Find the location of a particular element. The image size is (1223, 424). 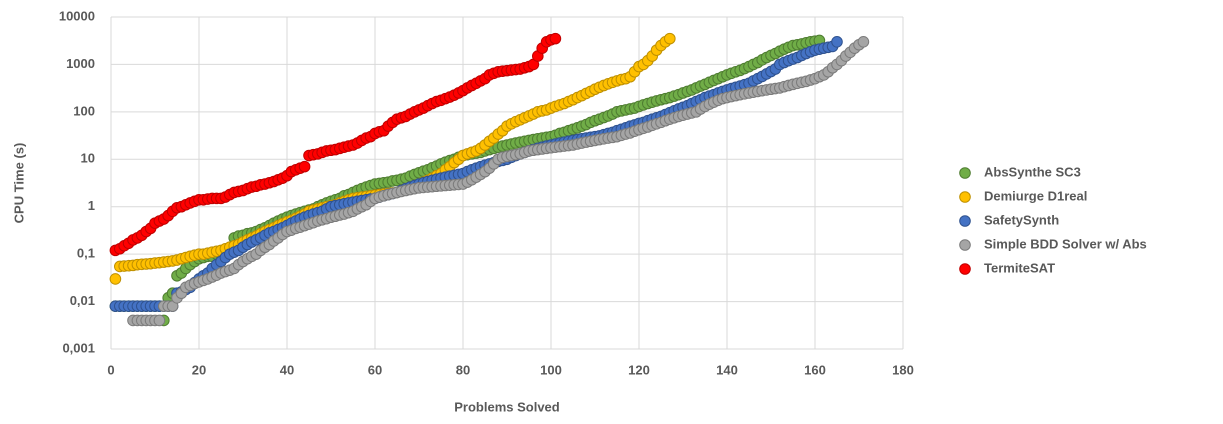

y-tick-label: 1000 is located at coordinates (80, 63).